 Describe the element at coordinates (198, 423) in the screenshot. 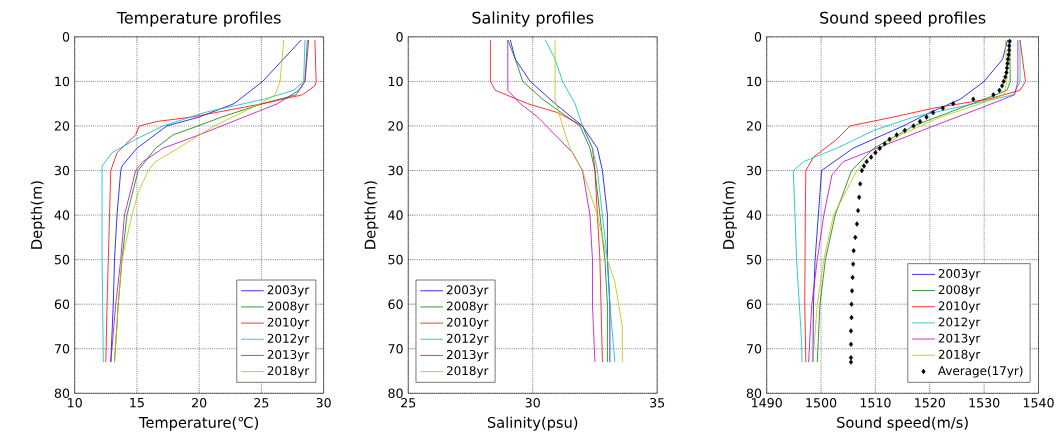

I see `x-axis-title: Temperature(℃)` at that location.